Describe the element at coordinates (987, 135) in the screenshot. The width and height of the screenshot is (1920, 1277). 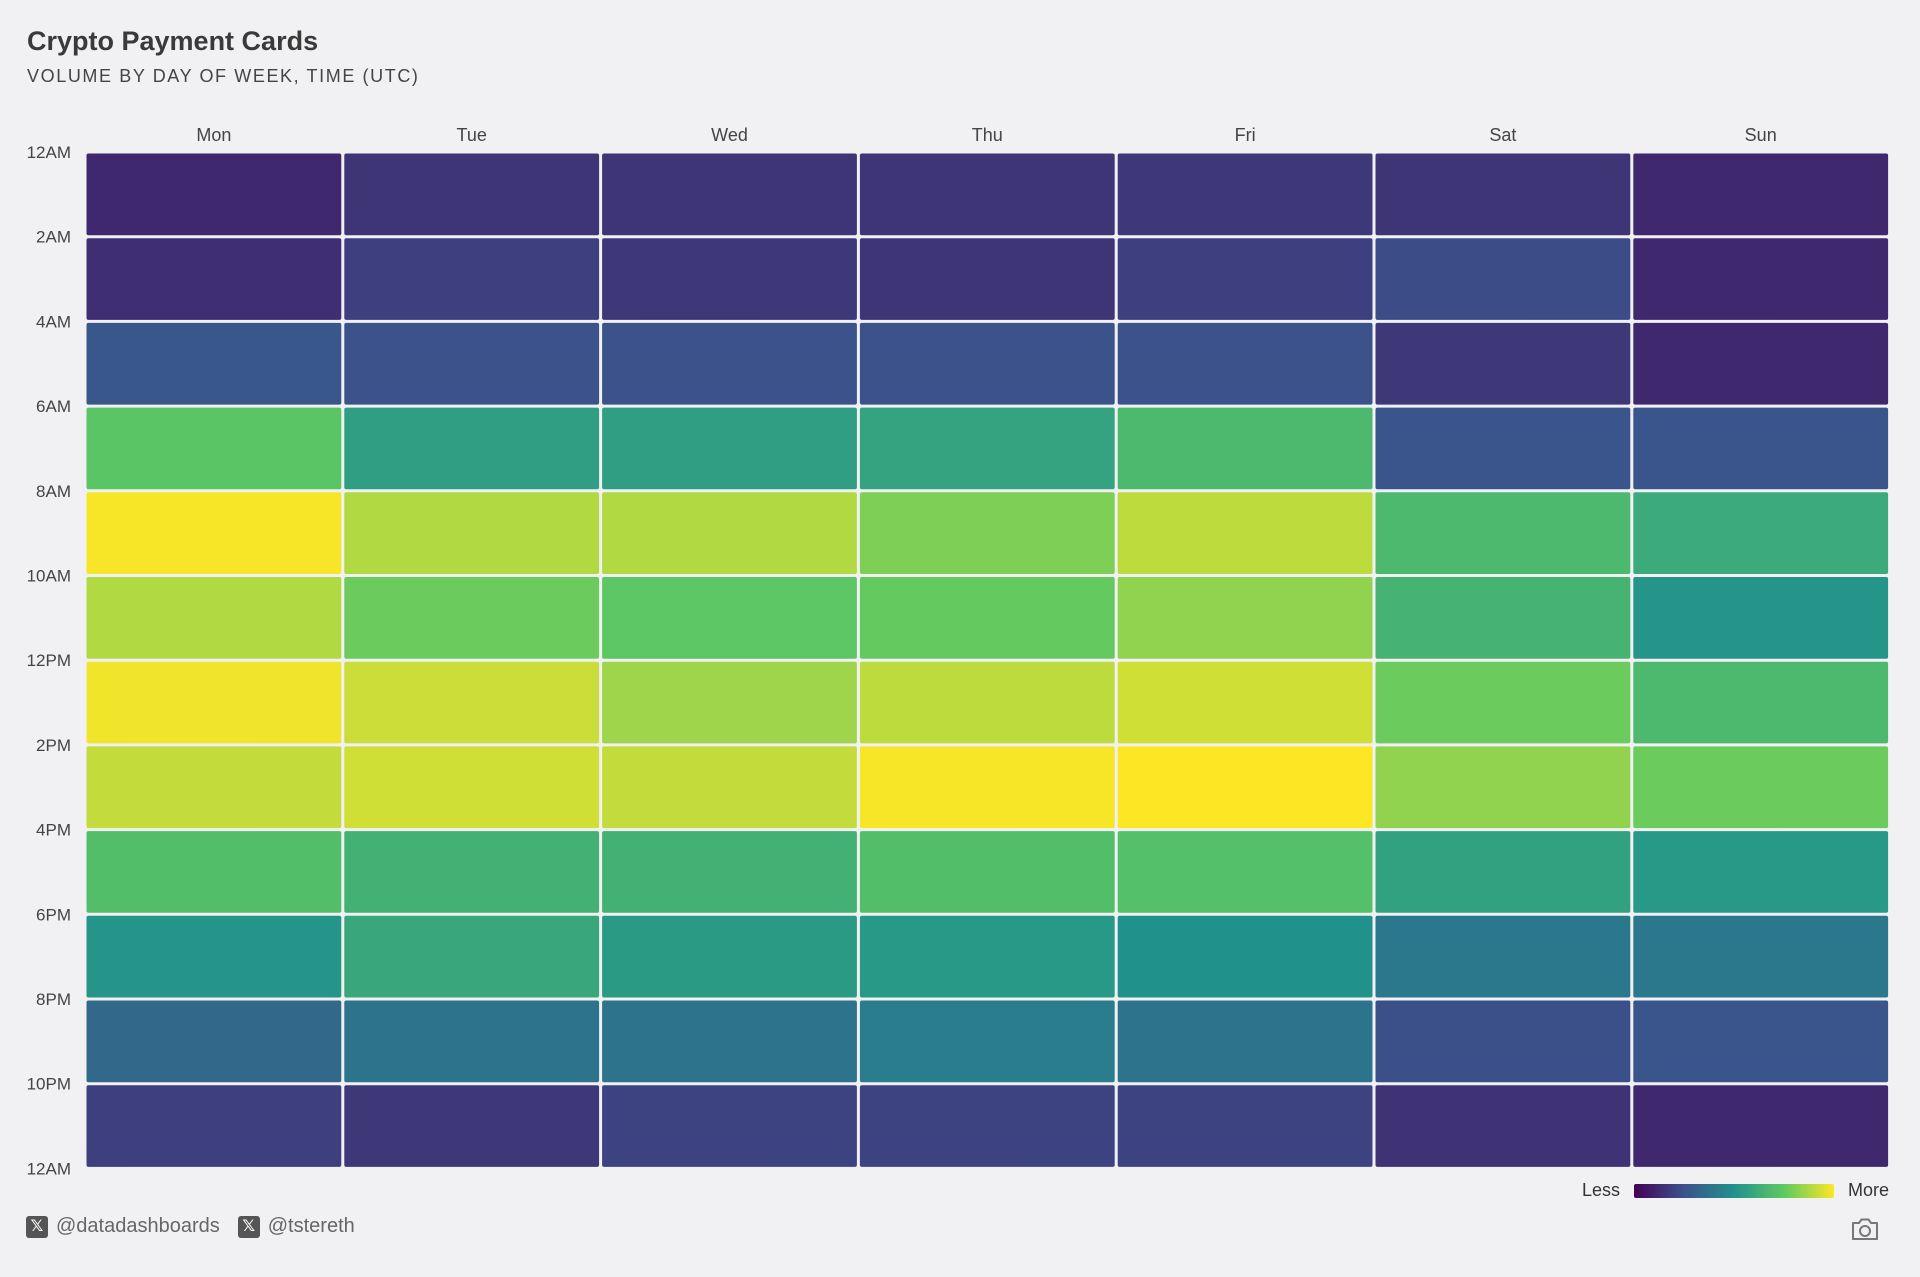
I see `day-label-thu: Thu` at that location.